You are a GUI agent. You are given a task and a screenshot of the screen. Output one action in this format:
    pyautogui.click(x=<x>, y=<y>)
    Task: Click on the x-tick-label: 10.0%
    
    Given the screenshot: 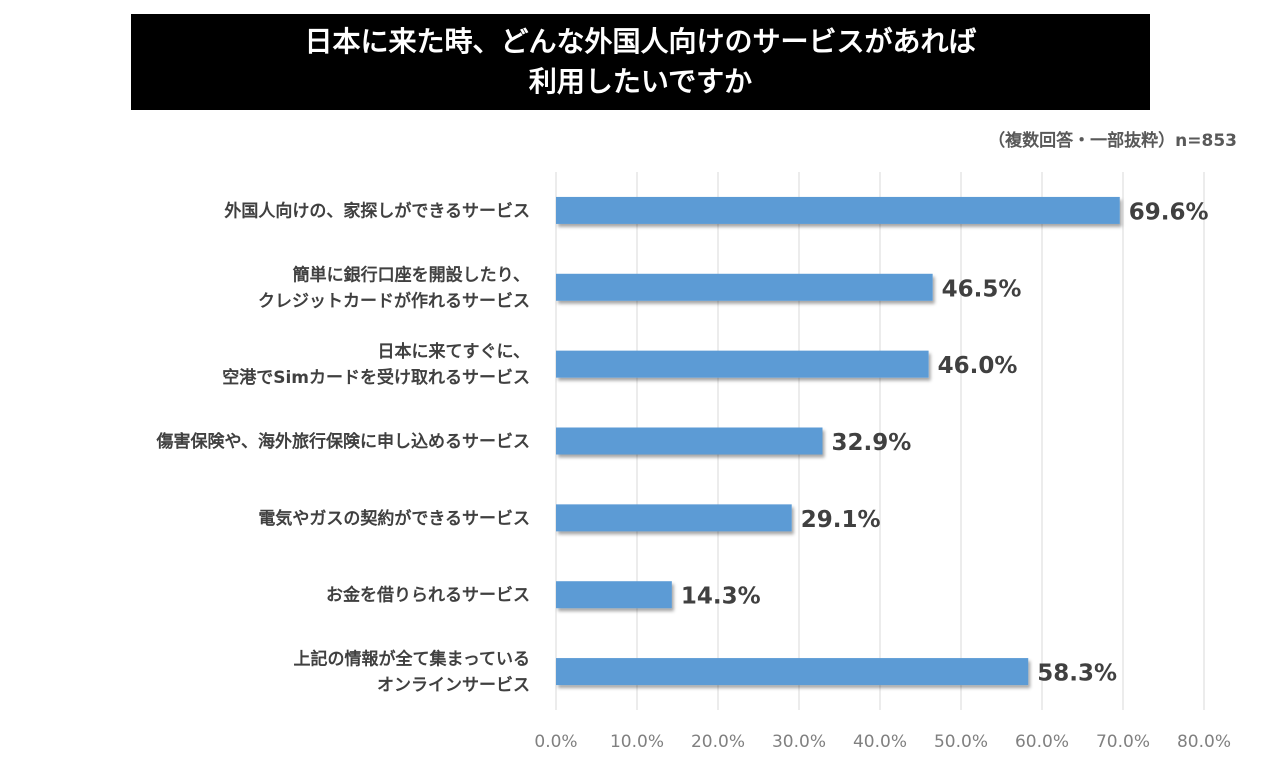 What is the action you would take?
    pyautogui.click(x=637, y=742)
    